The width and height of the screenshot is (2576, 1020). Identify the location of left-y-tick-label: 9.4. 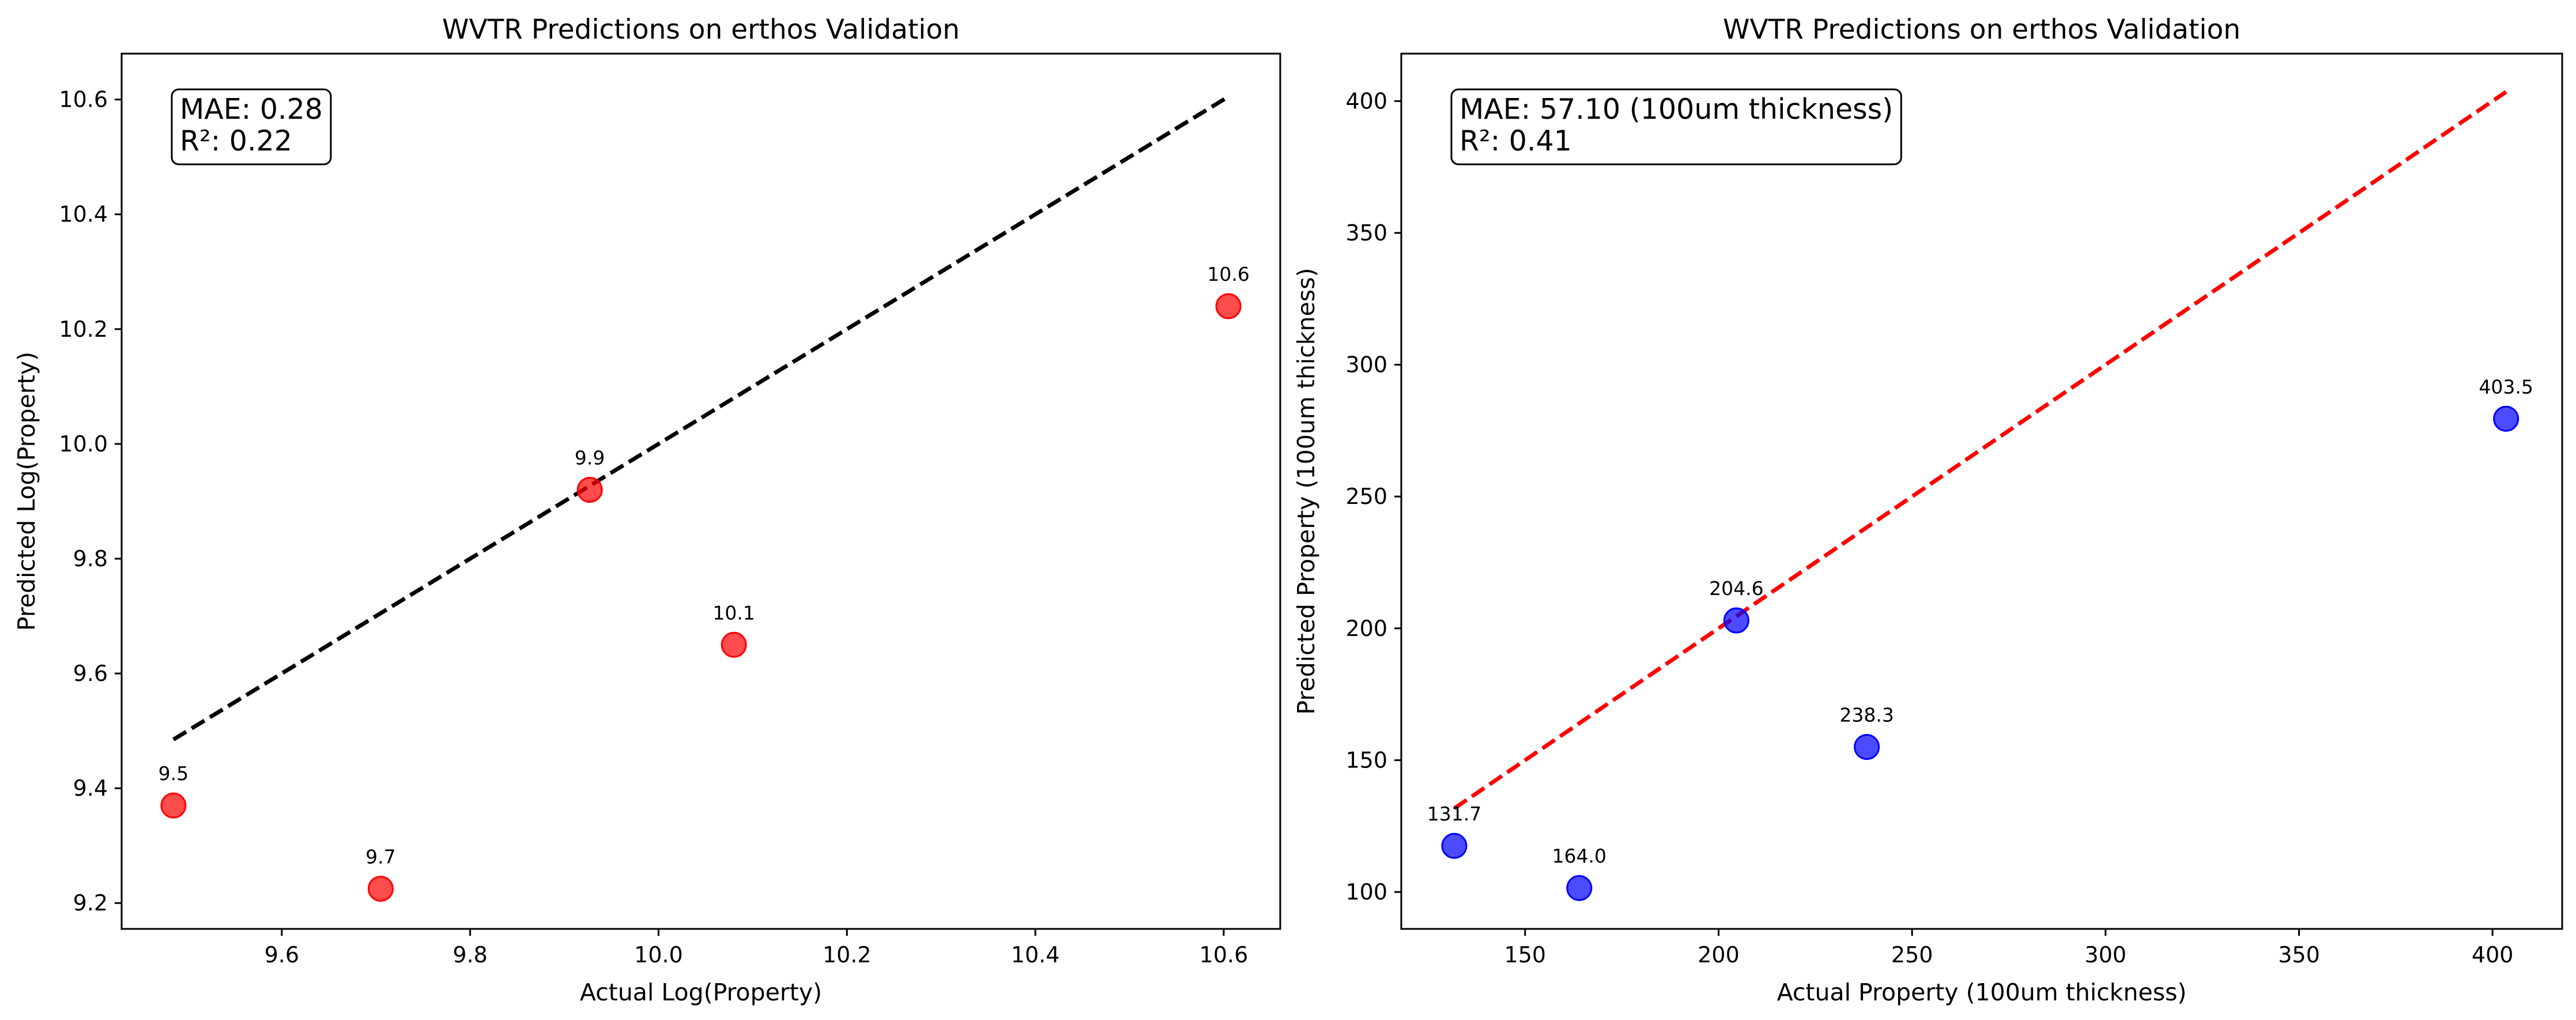
(90, 788).